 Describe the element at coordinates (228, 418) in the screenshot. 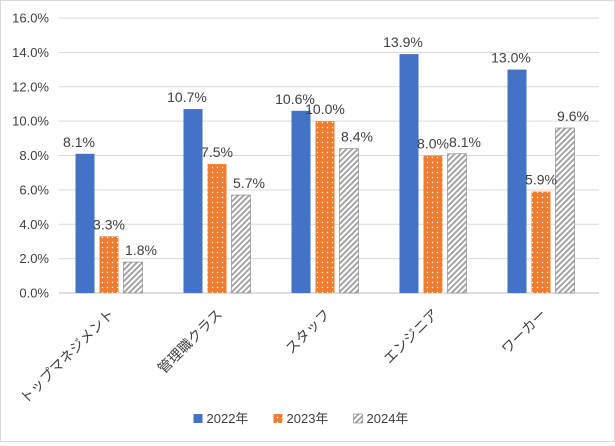

I see `legend-label: 2022年` at that location.